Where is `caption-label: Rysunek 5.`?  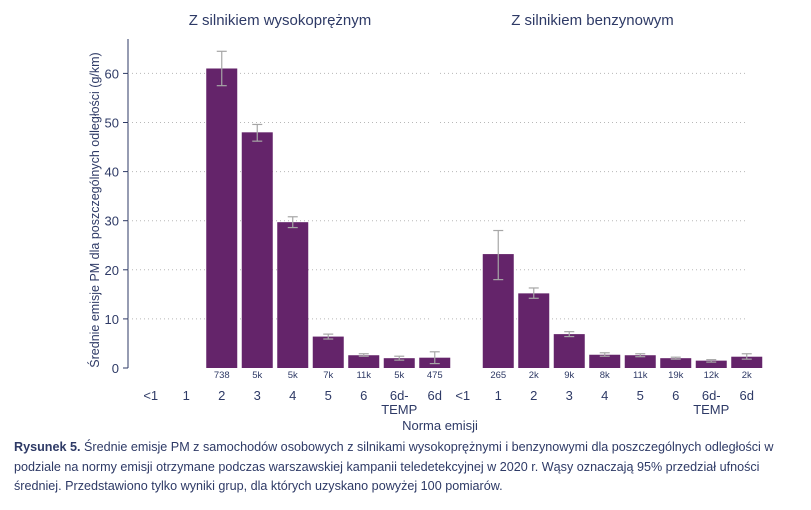
caption-label: Rysunek 5. is located at coordinates (47, 447).